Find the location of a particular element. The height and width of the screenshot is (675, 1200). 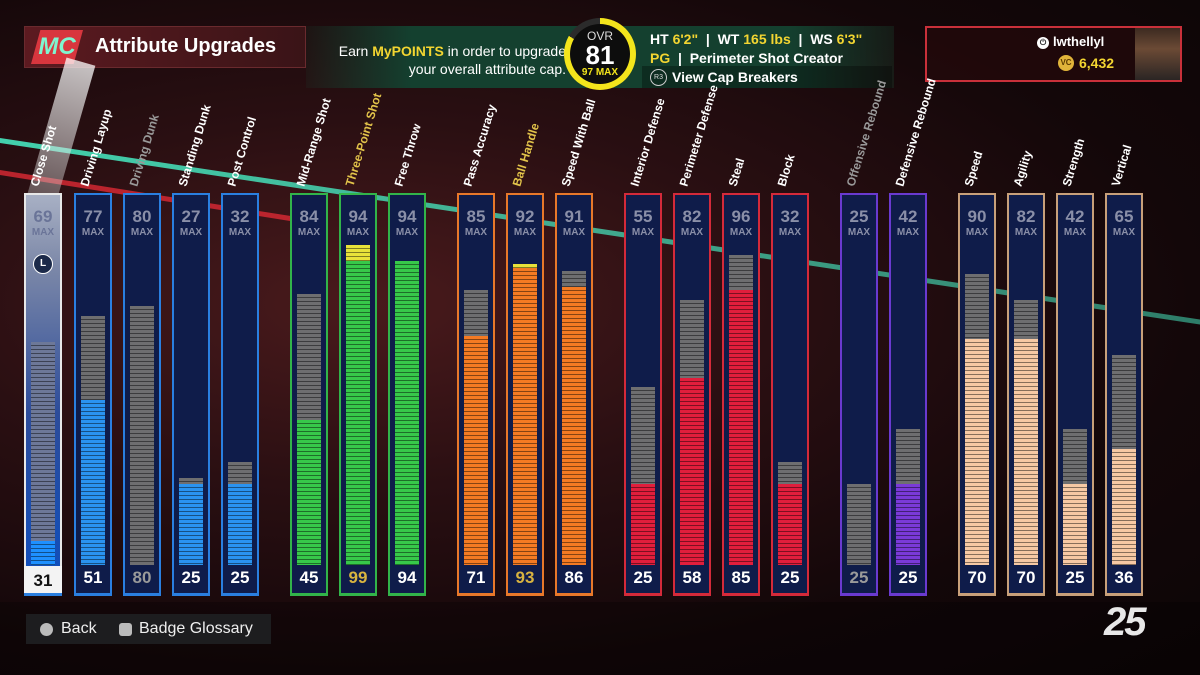

overall-value: 81 is located at coordinates (600, 55).